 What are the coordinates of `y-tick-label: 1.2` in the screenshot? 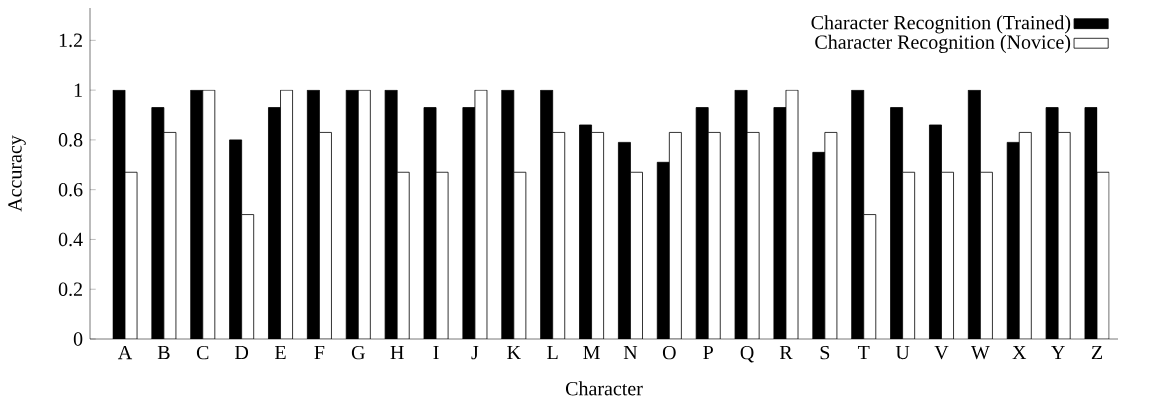 It's located at (70, 40).